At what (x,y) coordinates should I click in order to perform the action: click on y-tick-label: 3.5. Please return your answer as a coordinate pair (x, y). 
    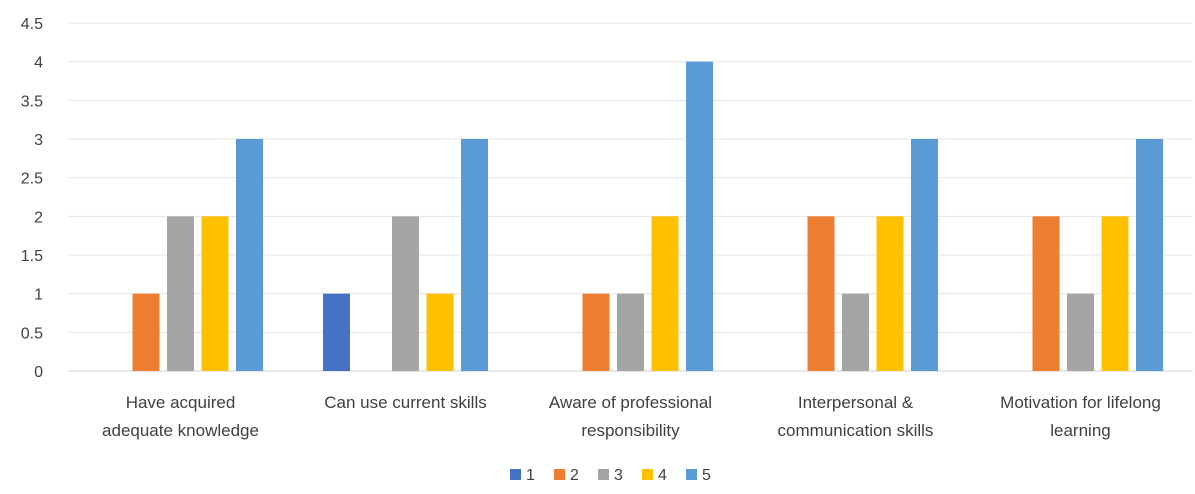
    Looking at the image, I should click on (32, 101).